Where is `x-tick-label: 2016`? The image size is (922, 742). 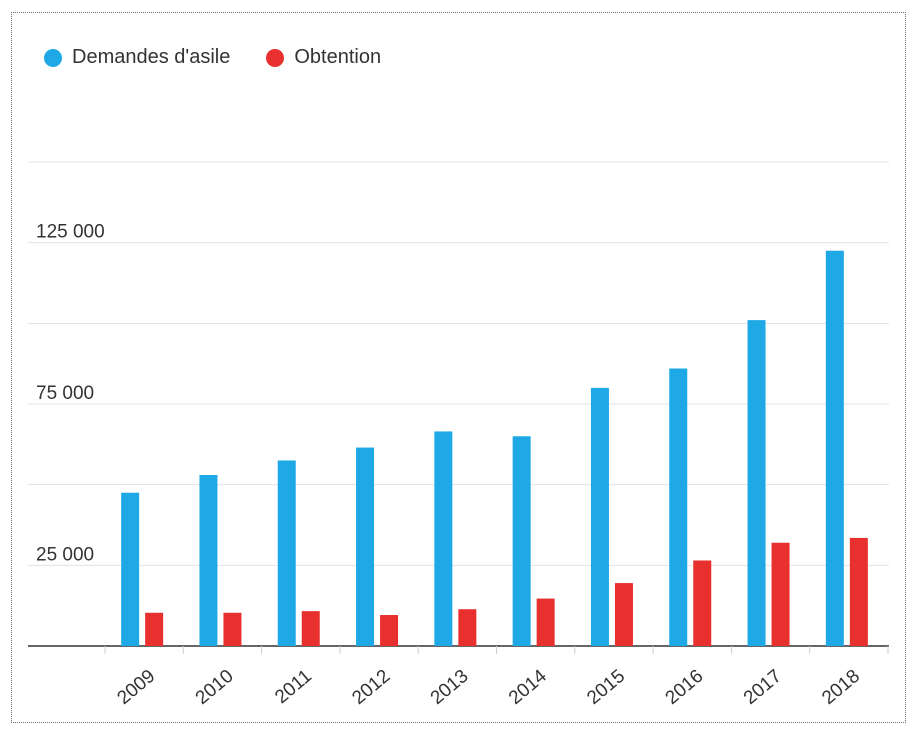
x-tick-label: 2016 is located at coordinates (685, 687).